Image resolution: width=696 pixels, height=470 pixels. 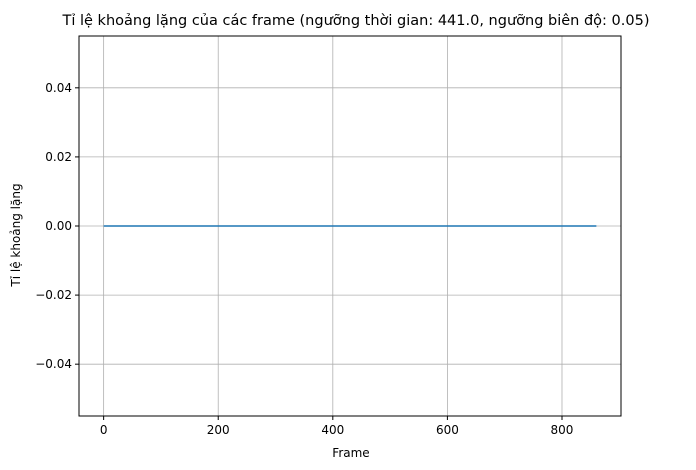 What do you see at coordinates (58, 88) in the screenshot?
I see `y-tick-label: 0.04` at bounding box center [58, 88].